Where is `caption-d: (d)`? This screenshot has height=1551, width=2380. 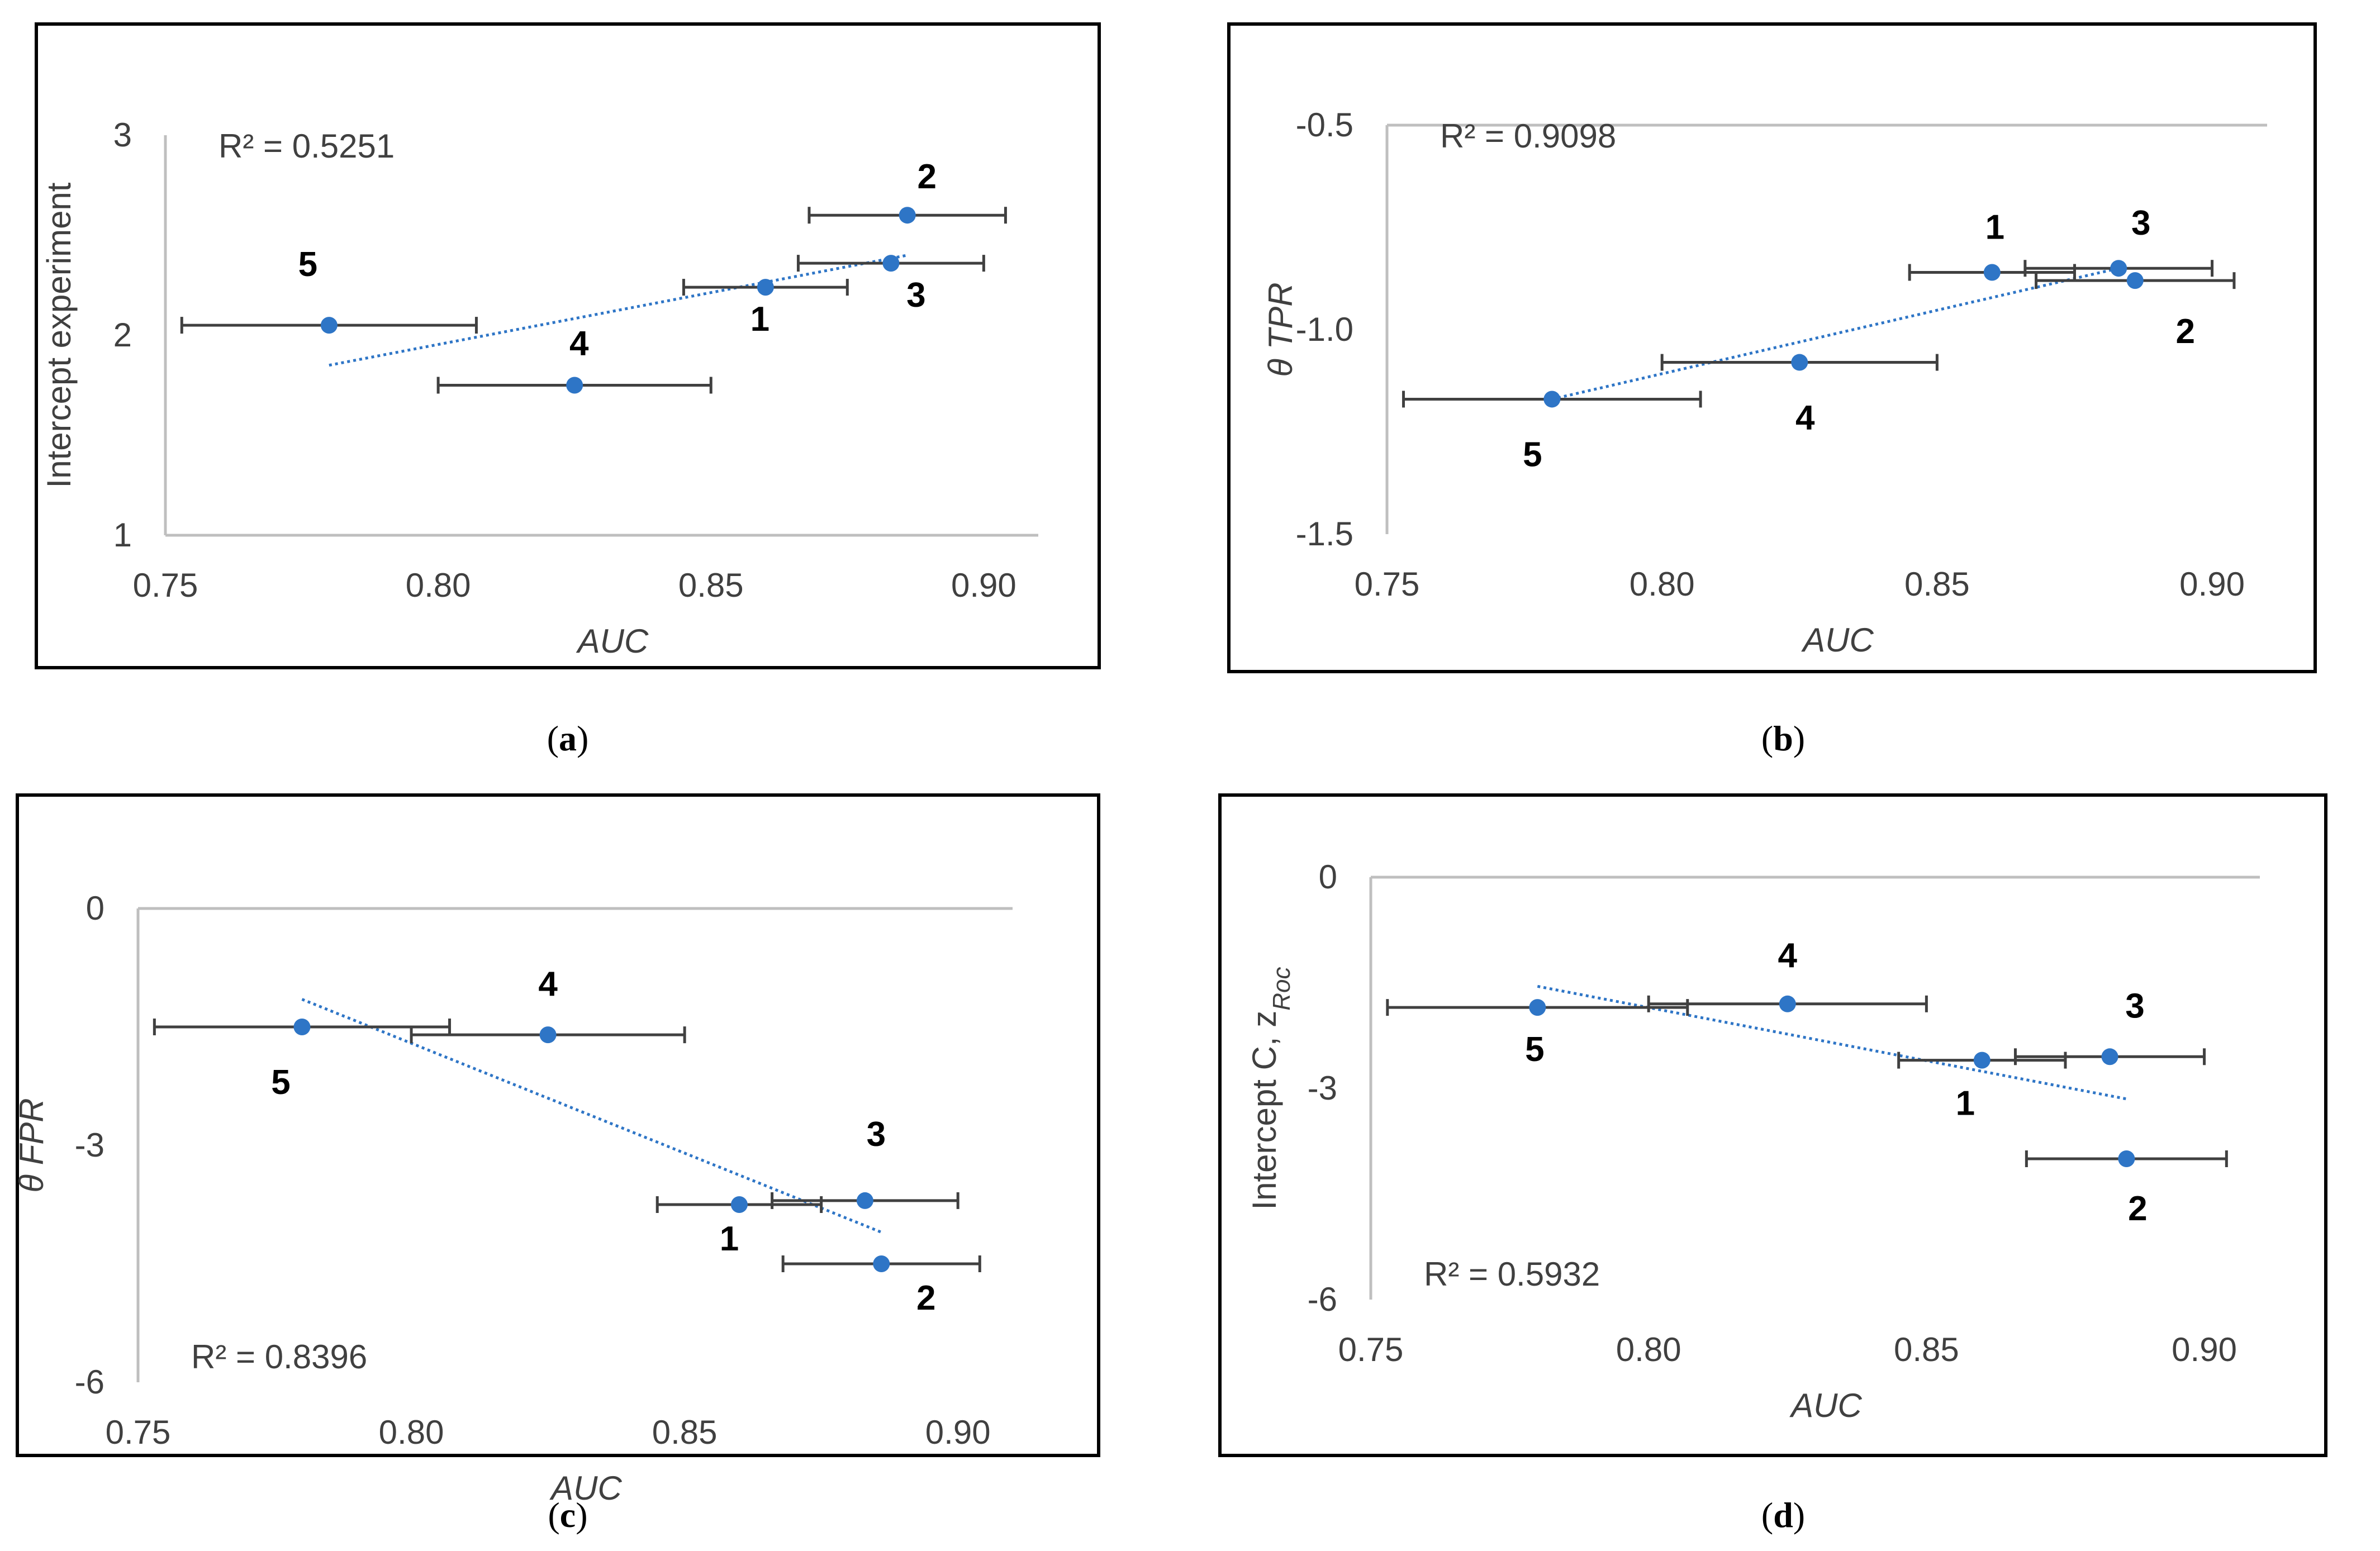
caption-d: (d) is located at coordinates (1783, 1515).